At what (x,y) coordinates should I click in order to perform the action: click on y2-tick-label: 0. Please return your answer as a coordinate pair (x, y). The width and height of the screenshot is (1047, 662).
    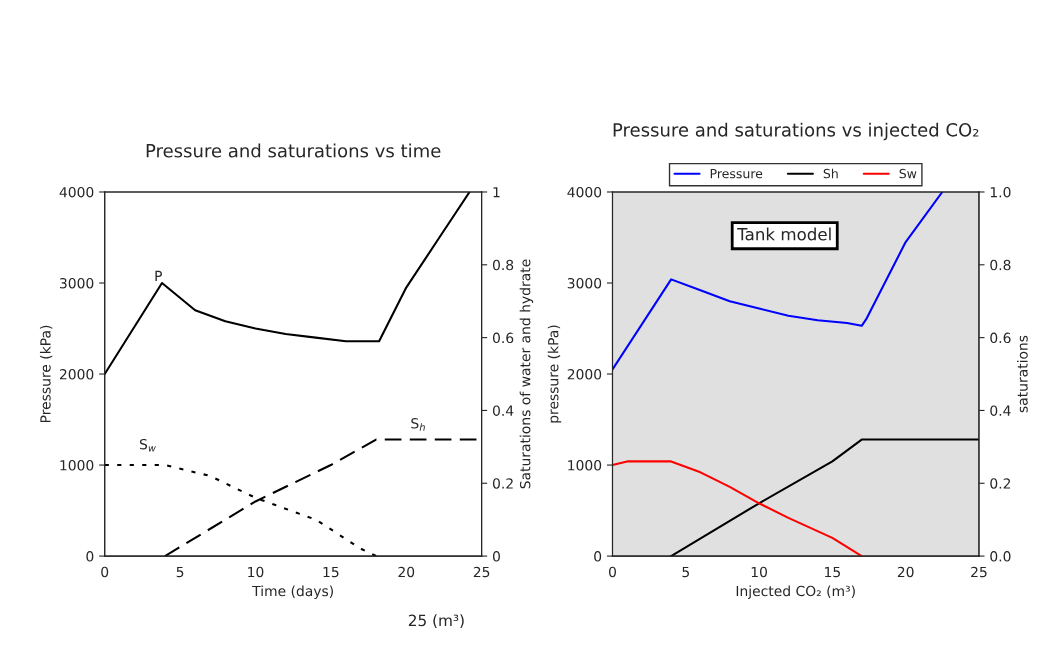
    Looking at the image, I should click on (496, 556).